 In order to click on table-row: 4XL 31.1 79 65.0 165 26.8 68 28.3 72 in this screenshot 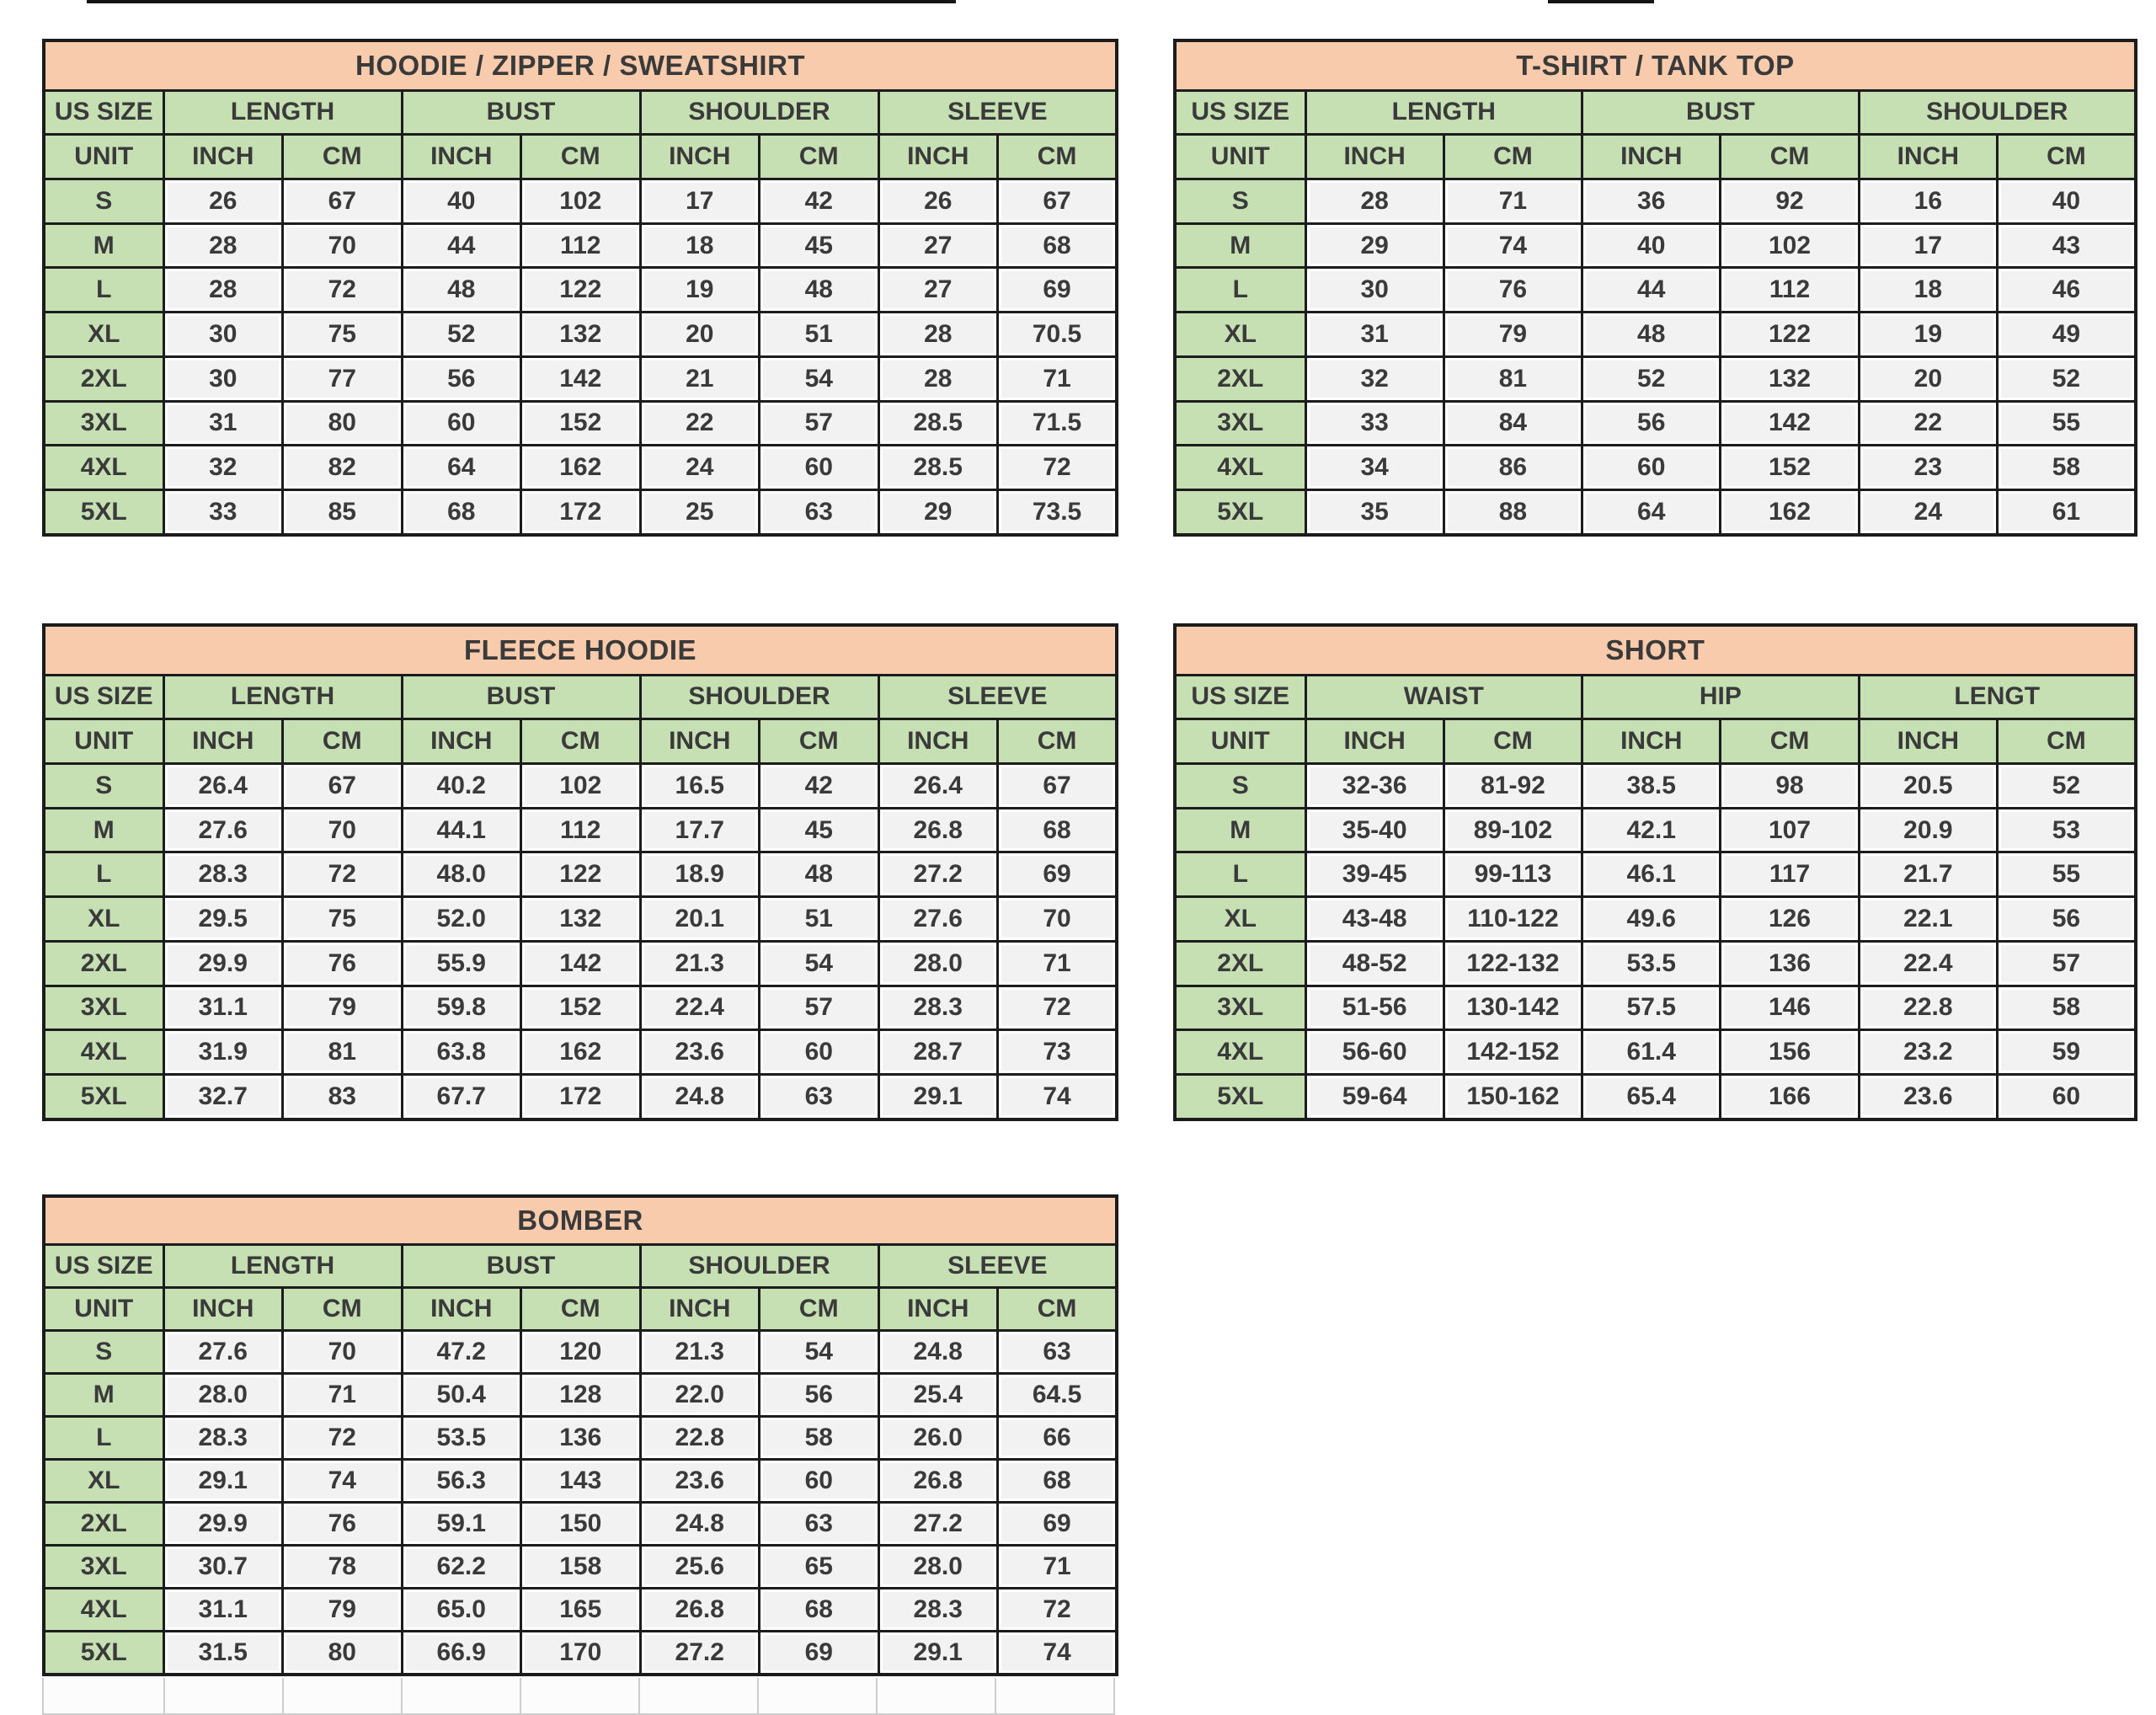, I will do `click(580, 1609)`.